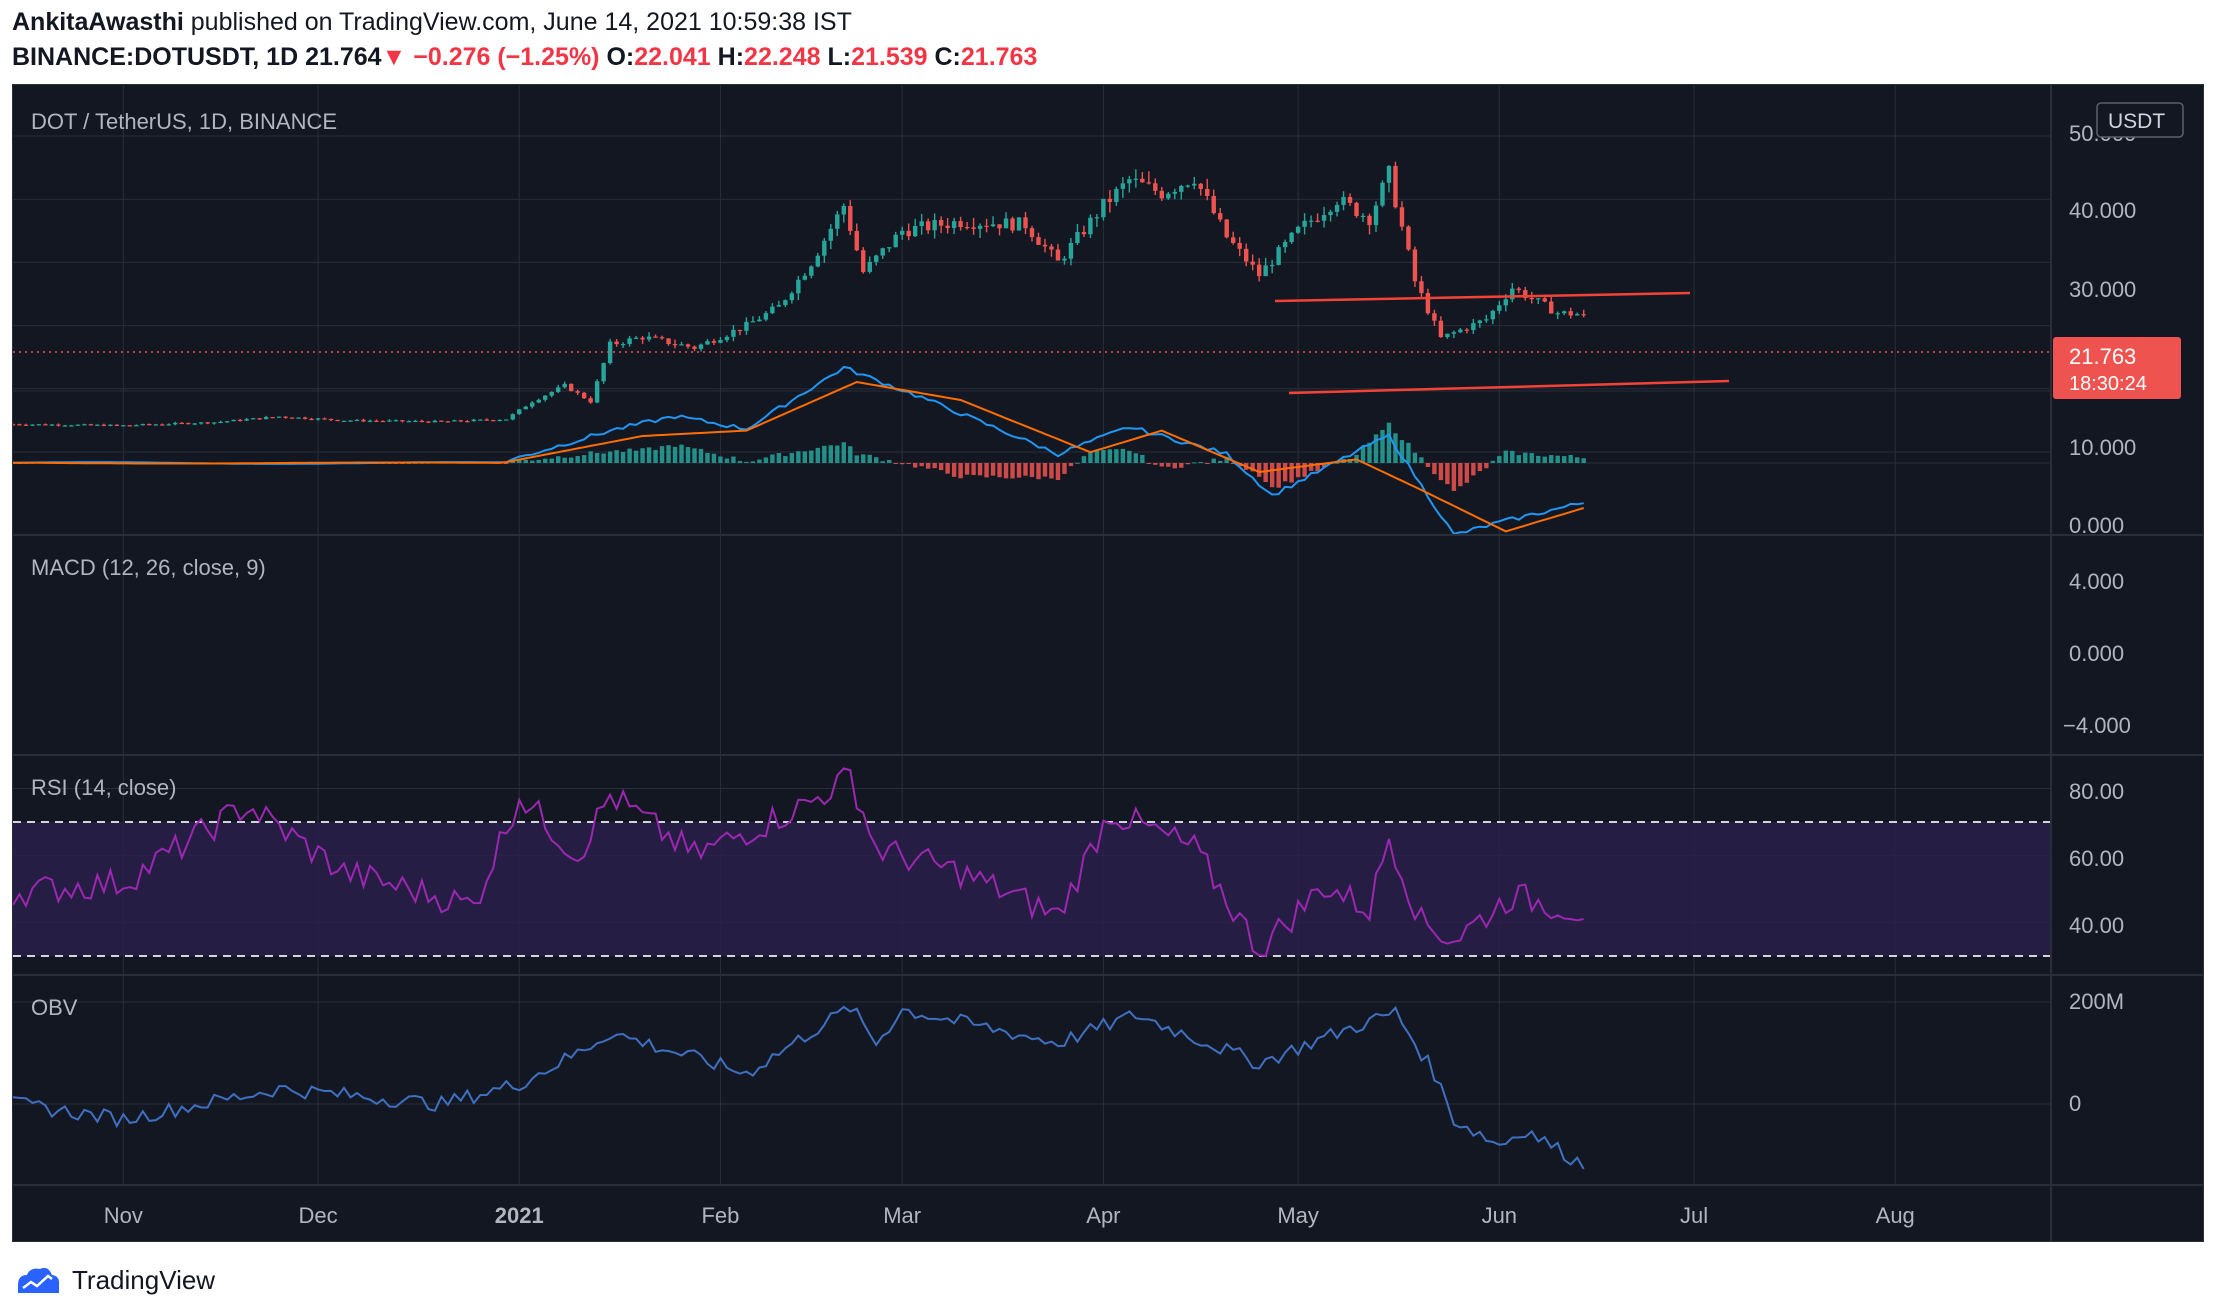  Describe the element at coordinates (144, 1279) in the screenshot. I see `footer-brand-name: TradingView` at that location.